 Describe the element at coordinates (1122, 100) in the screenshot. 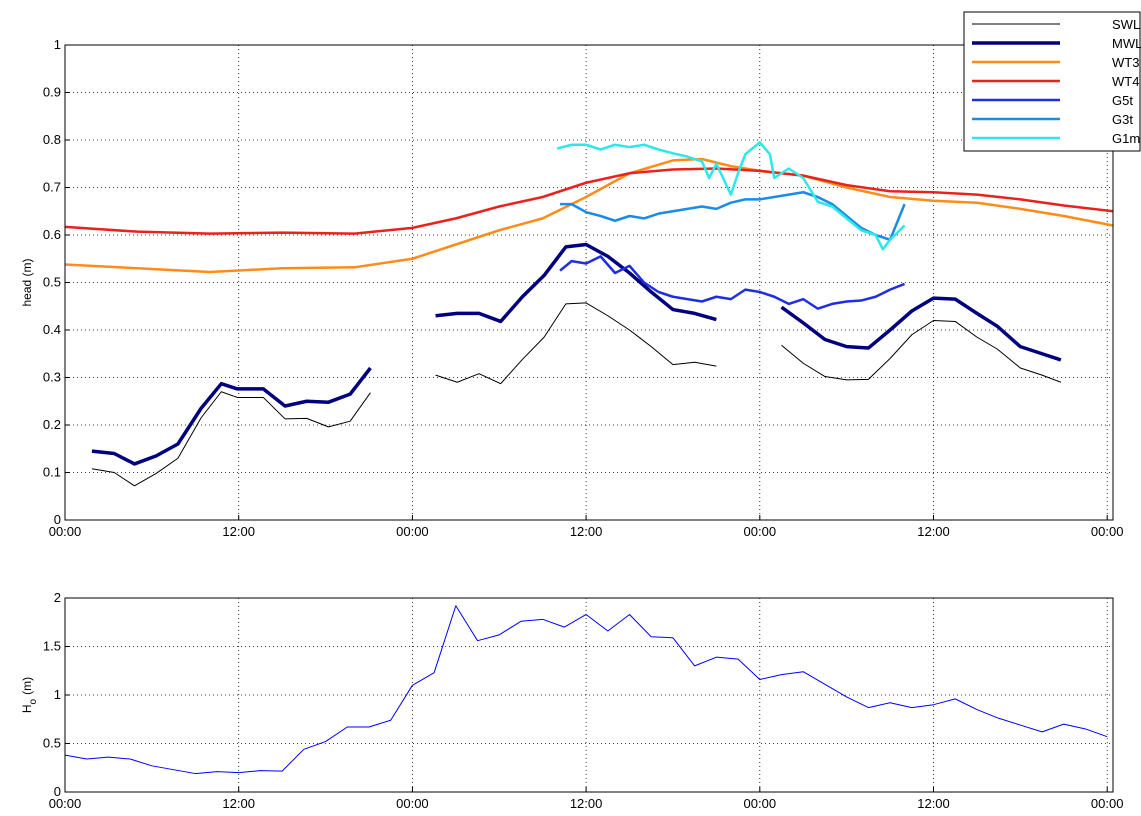

I see `legend-label: G5t` at that location.